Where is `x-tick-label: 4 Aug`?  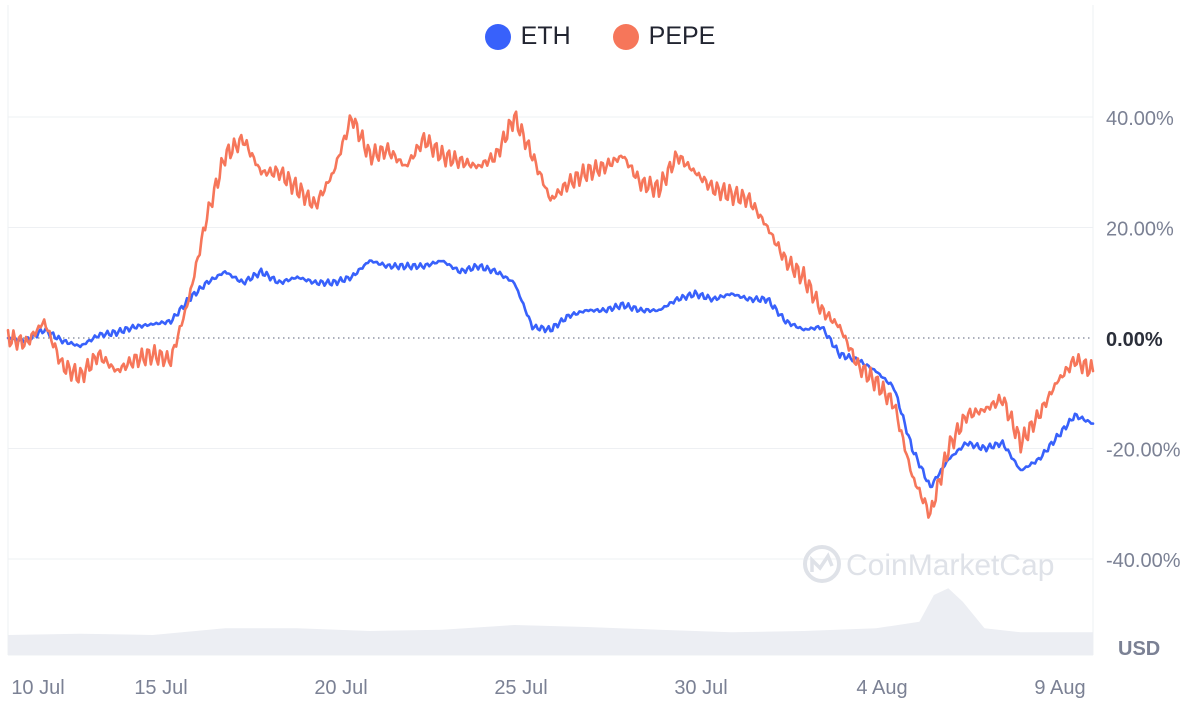
x-tick-label: 4 Aug is located at coordinates (881, 688).